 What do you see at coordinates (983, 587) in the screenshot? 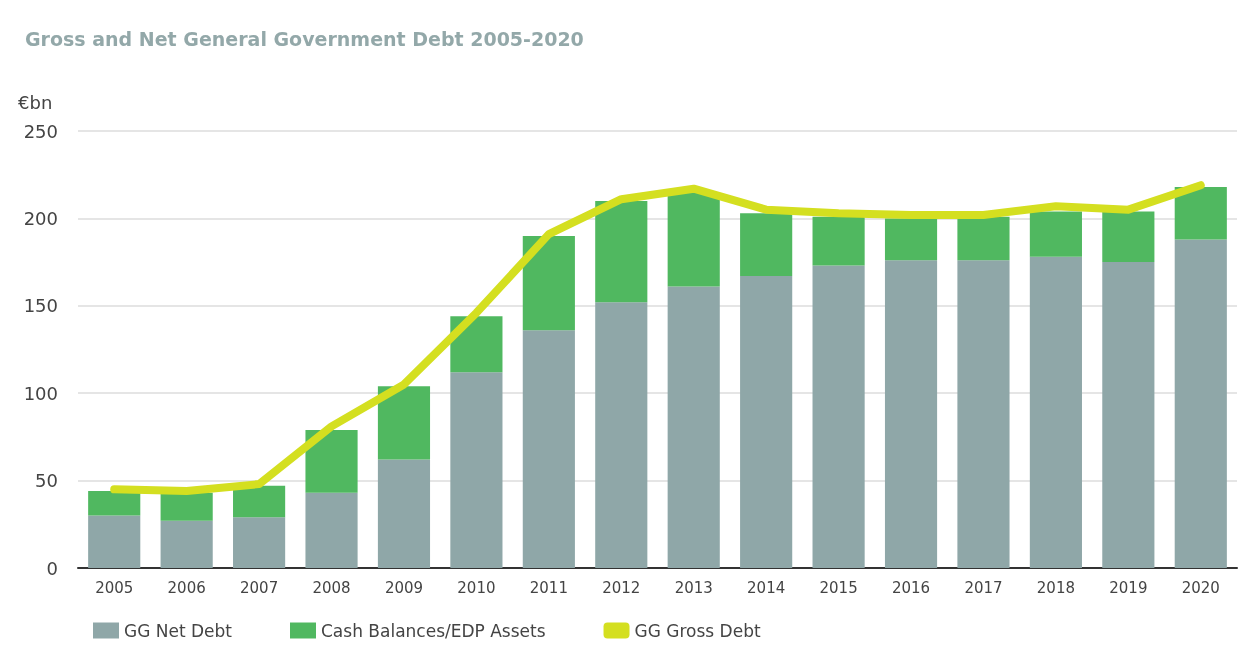
I see `x-tick-label: 2017` at bounding box center [983, 587].